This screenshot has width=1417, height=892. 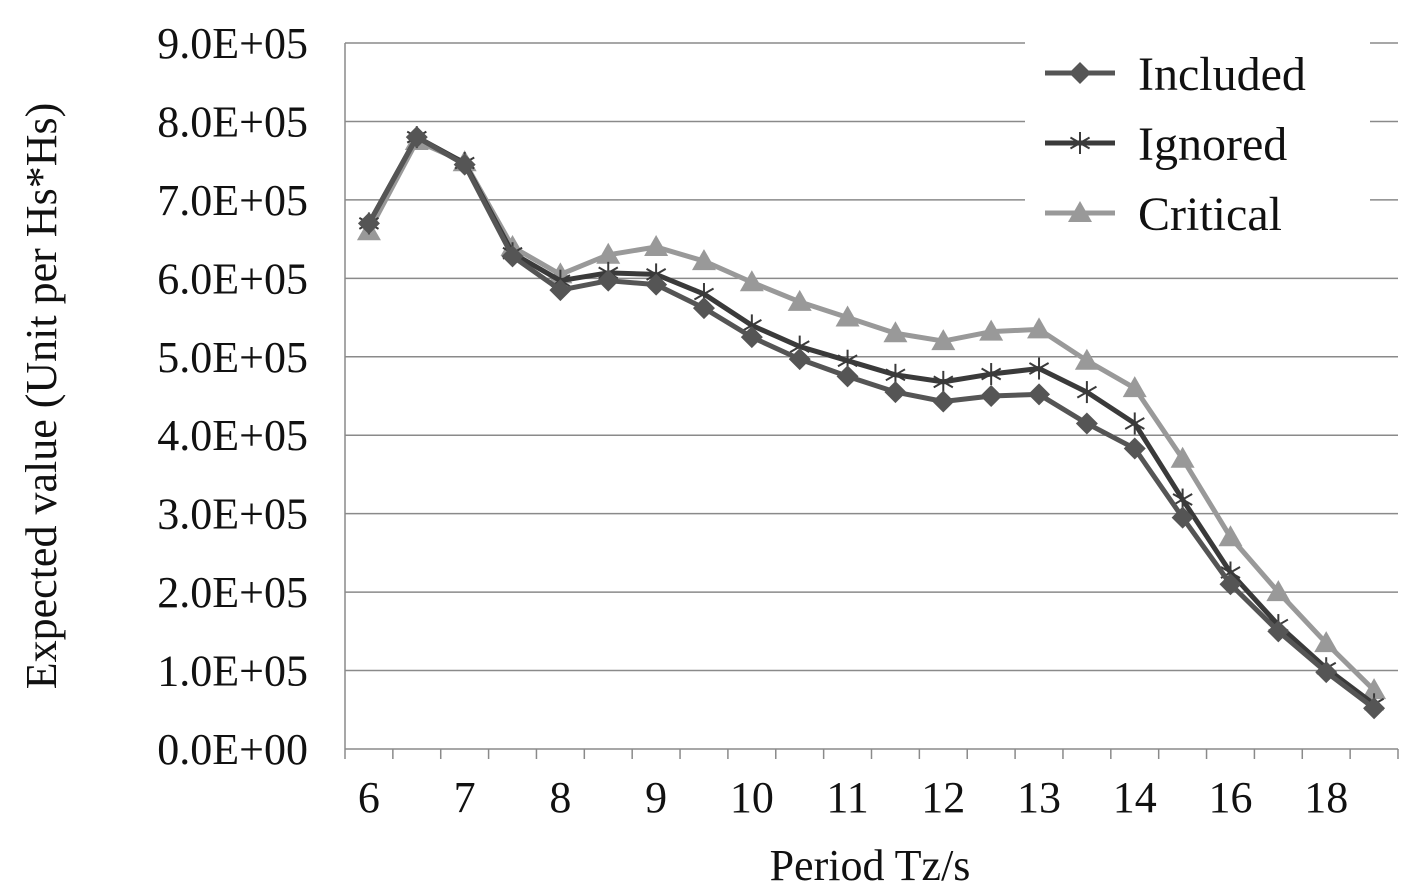 I want to click on legend-item-included: Included, so click(x=1175, y=74).